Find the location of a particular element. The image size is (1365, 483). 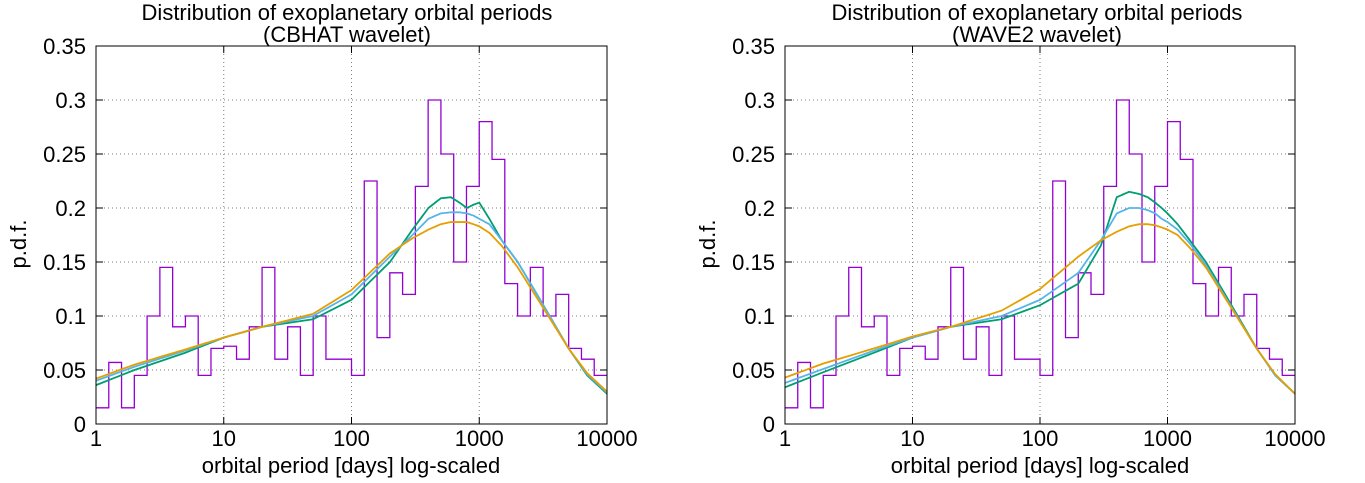

chart-subtitle: (WAVE2 wavelet) is located at coordinates (1037, 34).